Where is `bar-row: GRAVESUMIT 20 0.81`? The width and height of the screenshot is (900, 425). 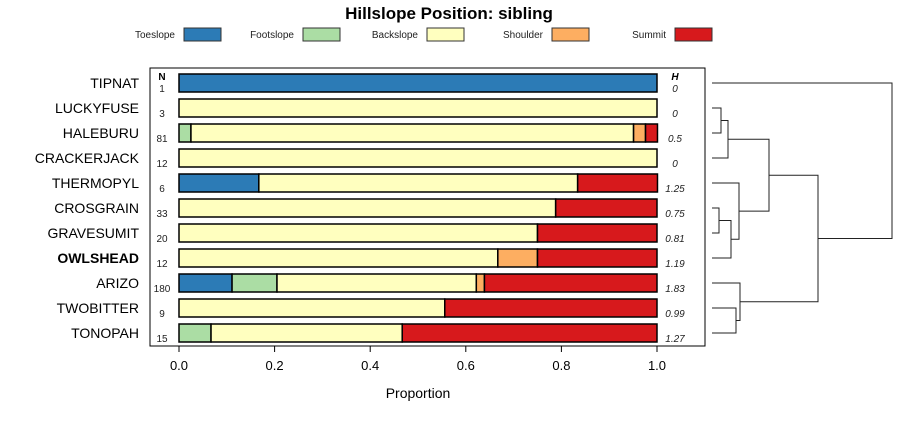 bar-row: GRAVESUMIT 20 0.81 is located at coordinates (366, 234).